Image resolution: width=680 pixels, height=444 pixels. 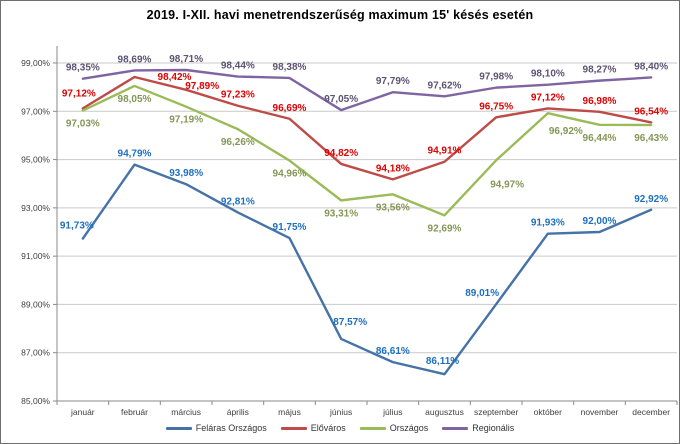 I want to click on legend-label: Feláras Országos, so click(x=231, y=428).